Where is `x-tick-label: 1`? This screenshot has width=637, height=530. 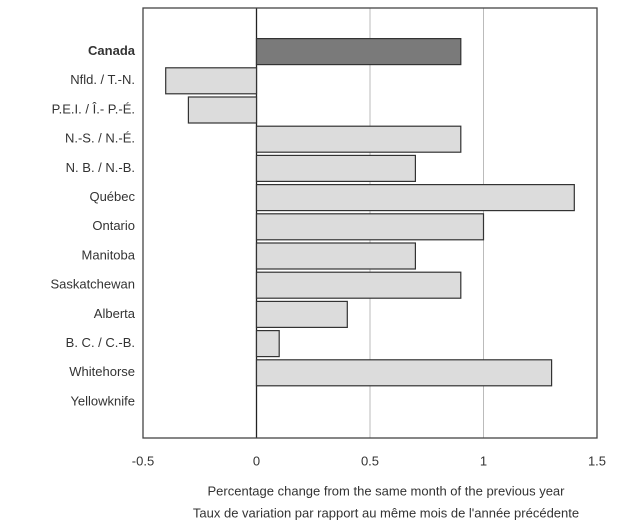 x-tick-label: 1 is located at coordinates (483, 460).